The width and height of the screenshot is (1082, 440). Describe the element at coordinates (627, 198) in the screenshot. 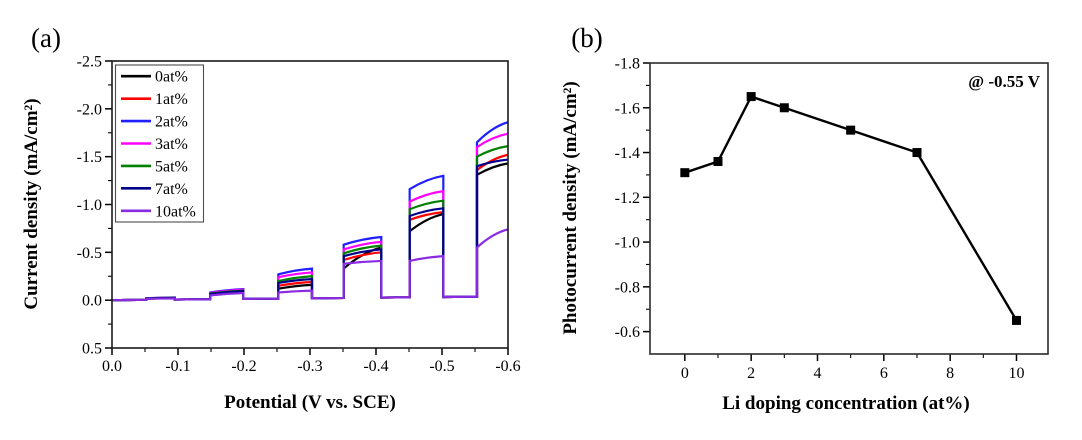

I see `y-tick-label: -1.2` at that location.